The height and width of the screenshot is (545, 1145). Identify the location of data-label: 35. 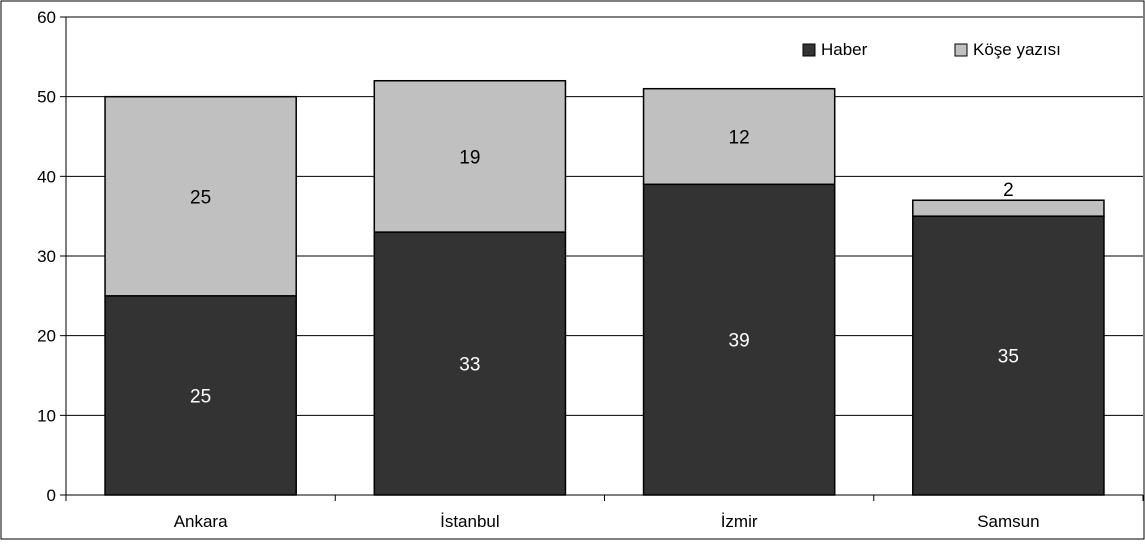
(1008, 357).